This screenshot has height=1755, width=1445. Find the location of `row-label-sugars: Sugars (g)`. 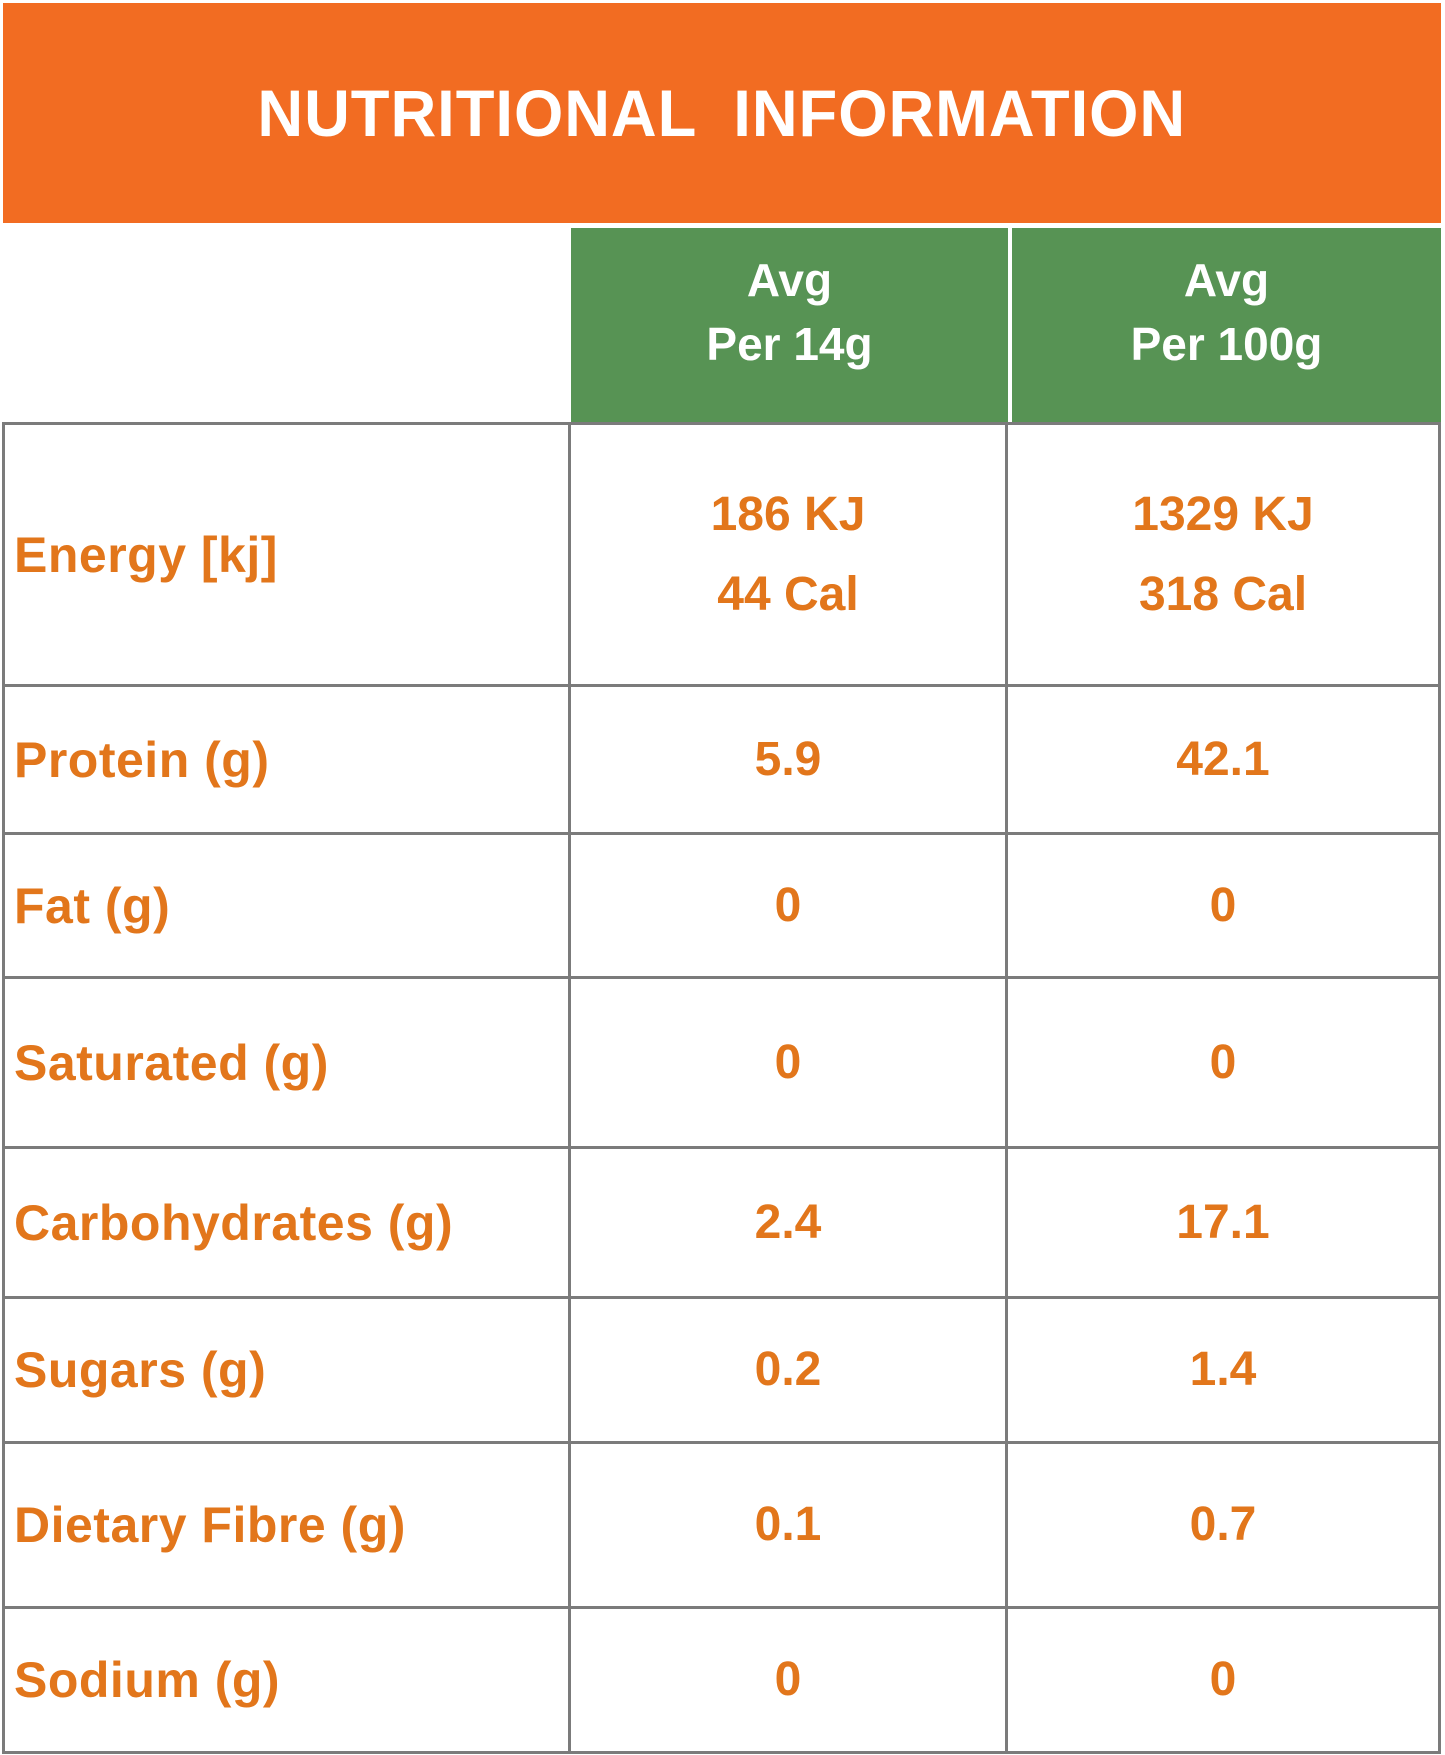

row-label-sugars: Sugars (g) is located at coordinates (286, 1371).